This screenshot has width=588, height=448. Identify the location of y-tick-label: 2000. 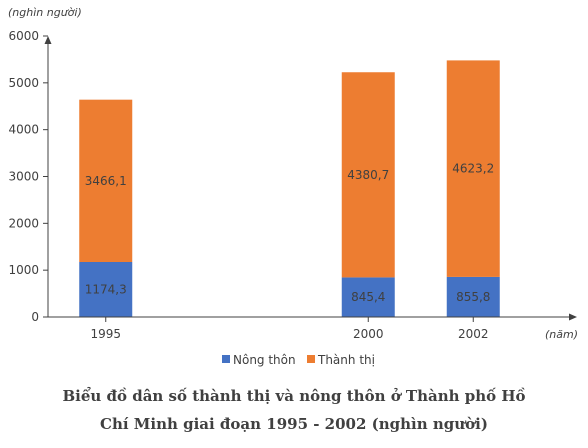
(23, 223).